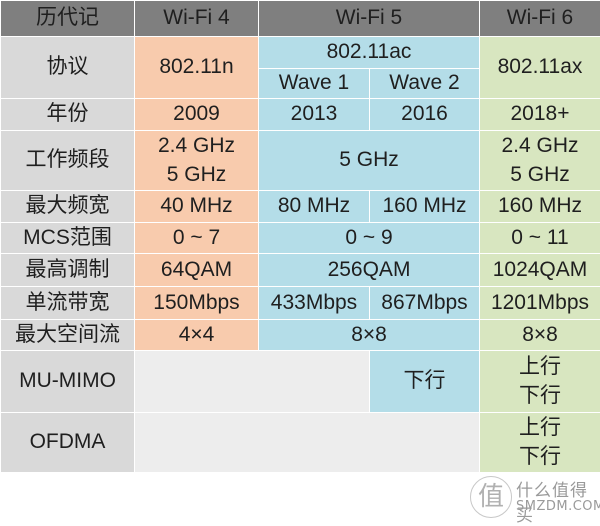 Image resolution: width=600 pixels, height=526 pixels. I want to click on row-mcs: MCS范围 0 ~ 7 0 ~ 9 0 ~ 11, so click(300, 238).